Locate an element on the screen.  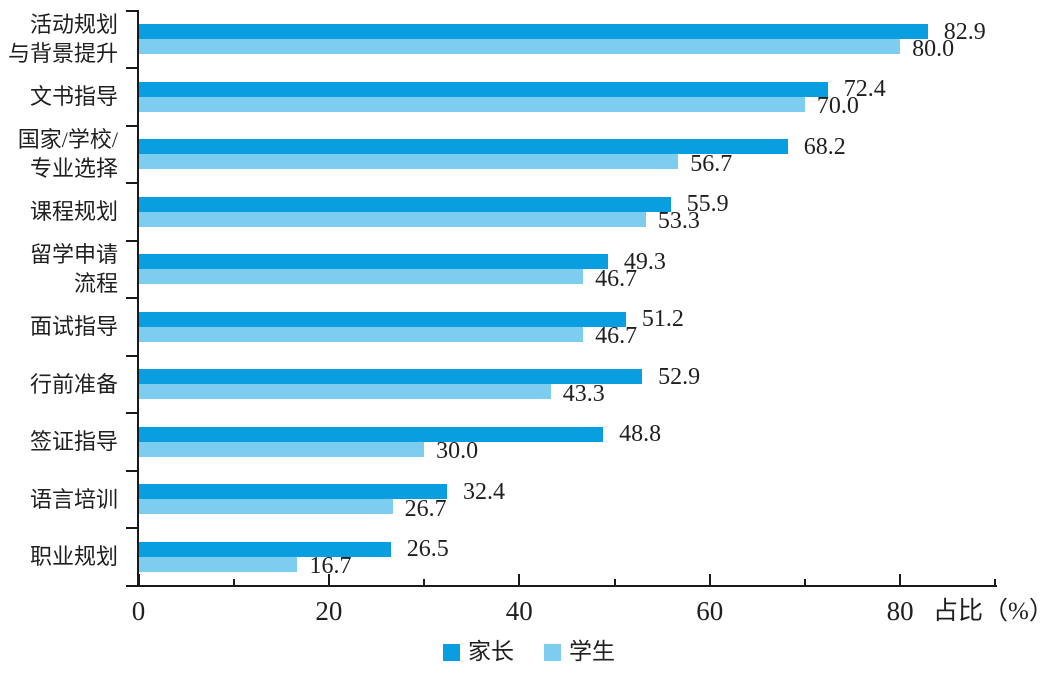
category-label: 签证指导 is located at coordinates (73, 442).